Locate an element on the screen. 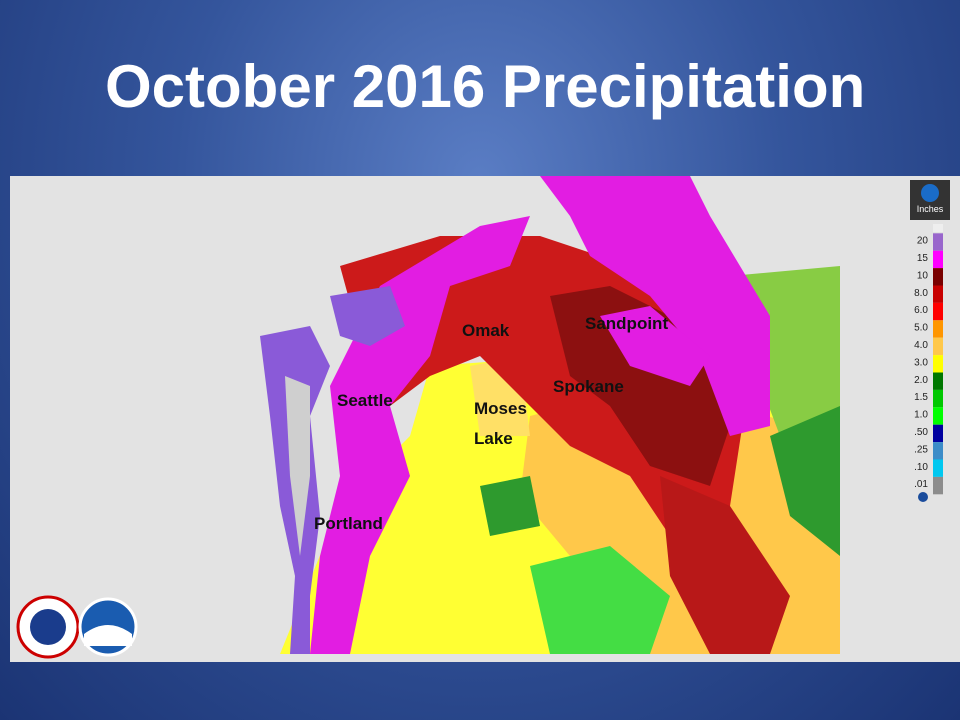  city-label: Spokane is located at coordinates (588, 386).